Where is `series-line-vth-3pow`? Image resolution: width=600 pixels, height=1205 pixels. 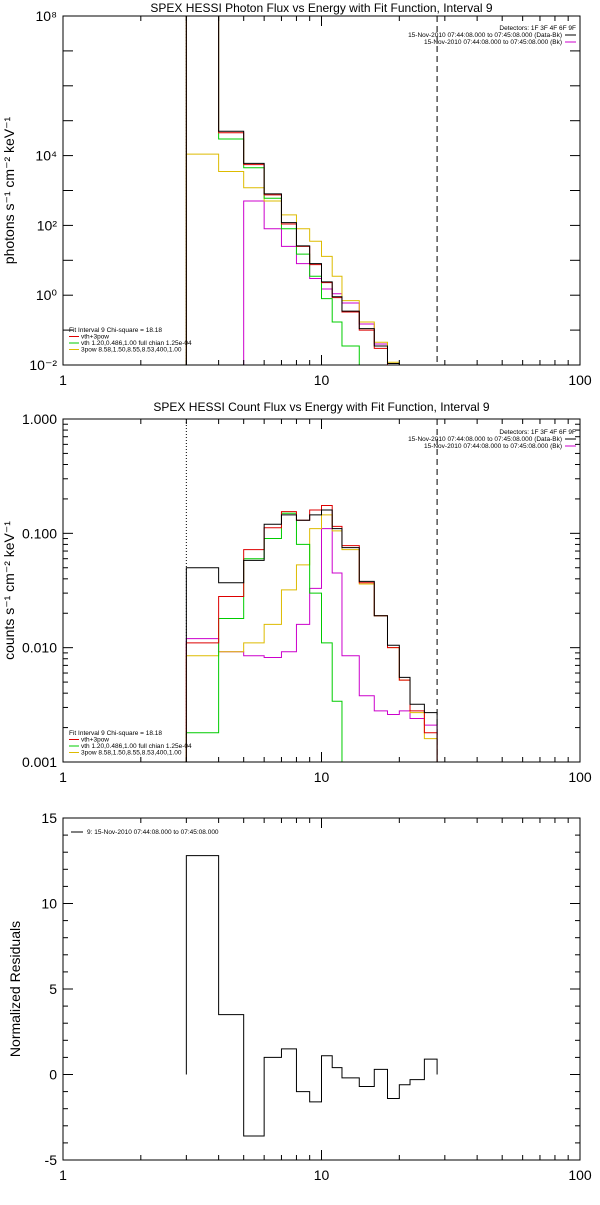
series-line-vth-3pow is located at coordinates (292, 190).